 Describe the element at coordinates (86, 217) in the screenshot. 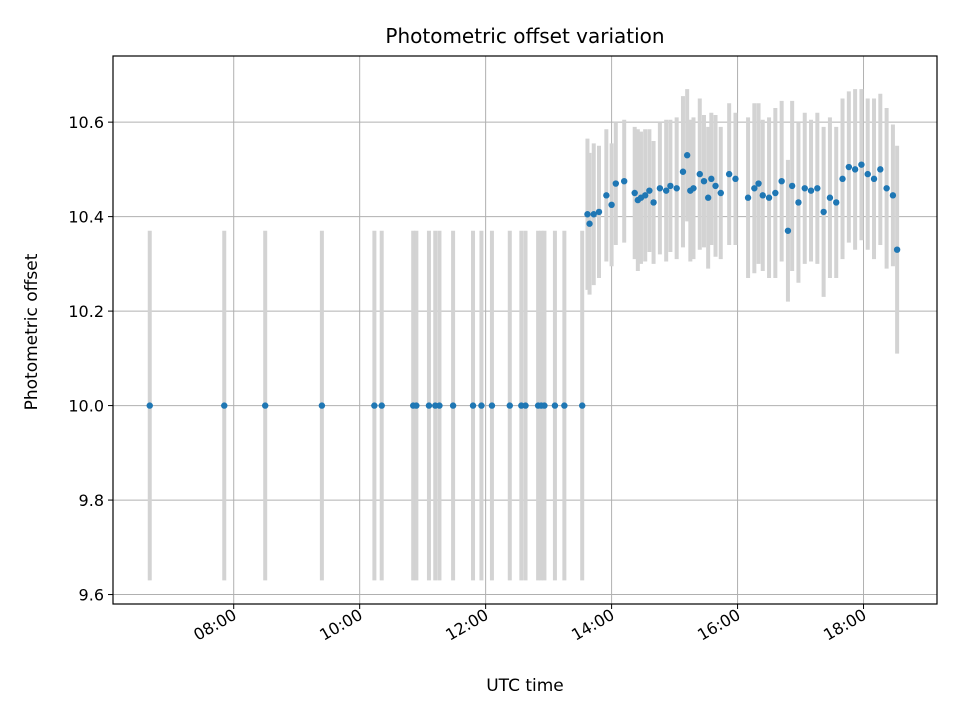

I see `y-tick-label: 10.4` at that location.